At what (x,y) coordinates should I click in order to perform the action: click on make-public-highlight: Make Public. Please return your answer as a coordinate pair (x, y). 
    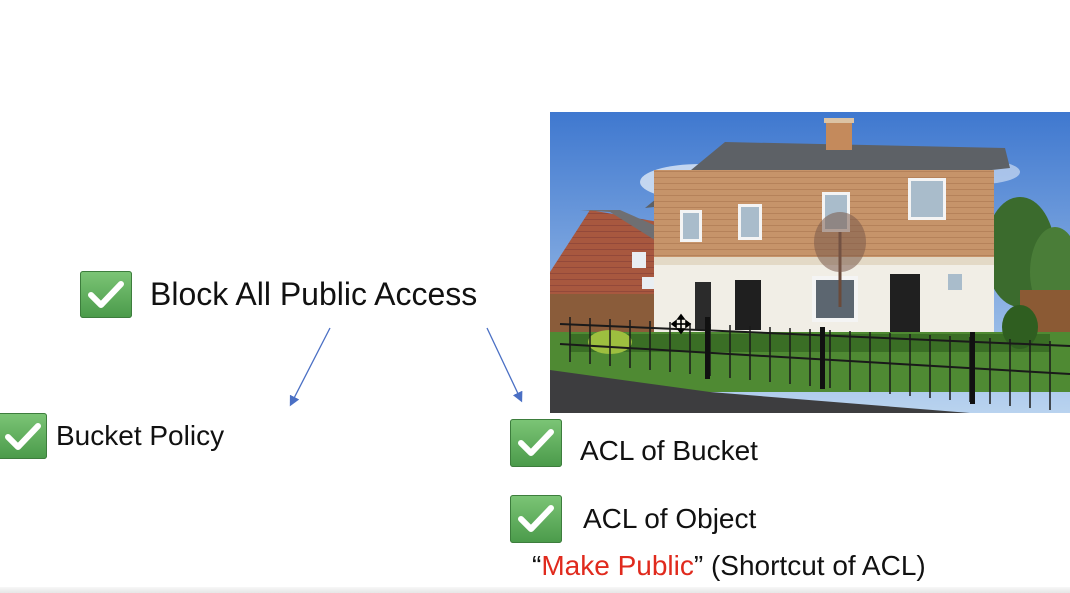
    Looking at the image, I should click on (617, 565).